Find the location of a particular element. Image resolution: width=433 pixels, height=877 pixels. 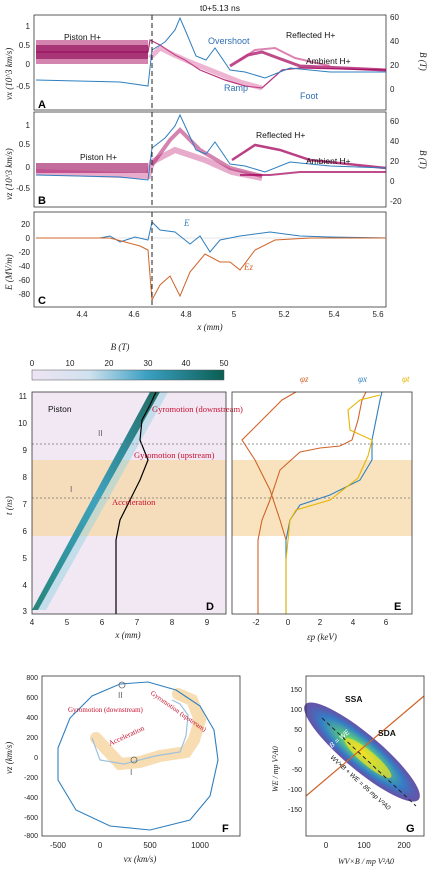

f-ytick: 400 is located at coordinates (32, 718).